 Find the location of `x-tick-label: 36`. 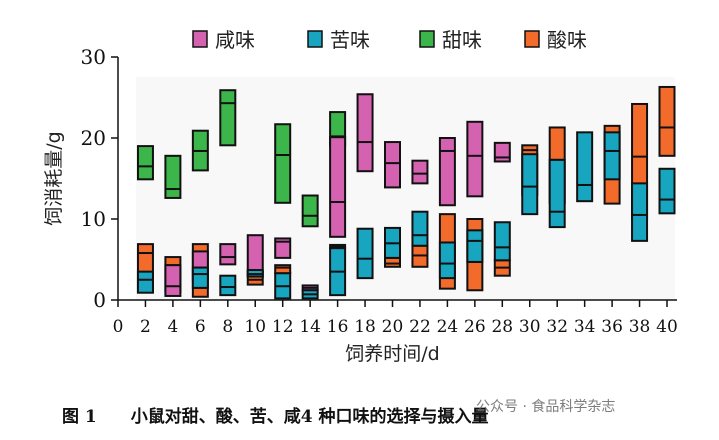

x-tick-label: 36 is located at coordinates (612, 327).